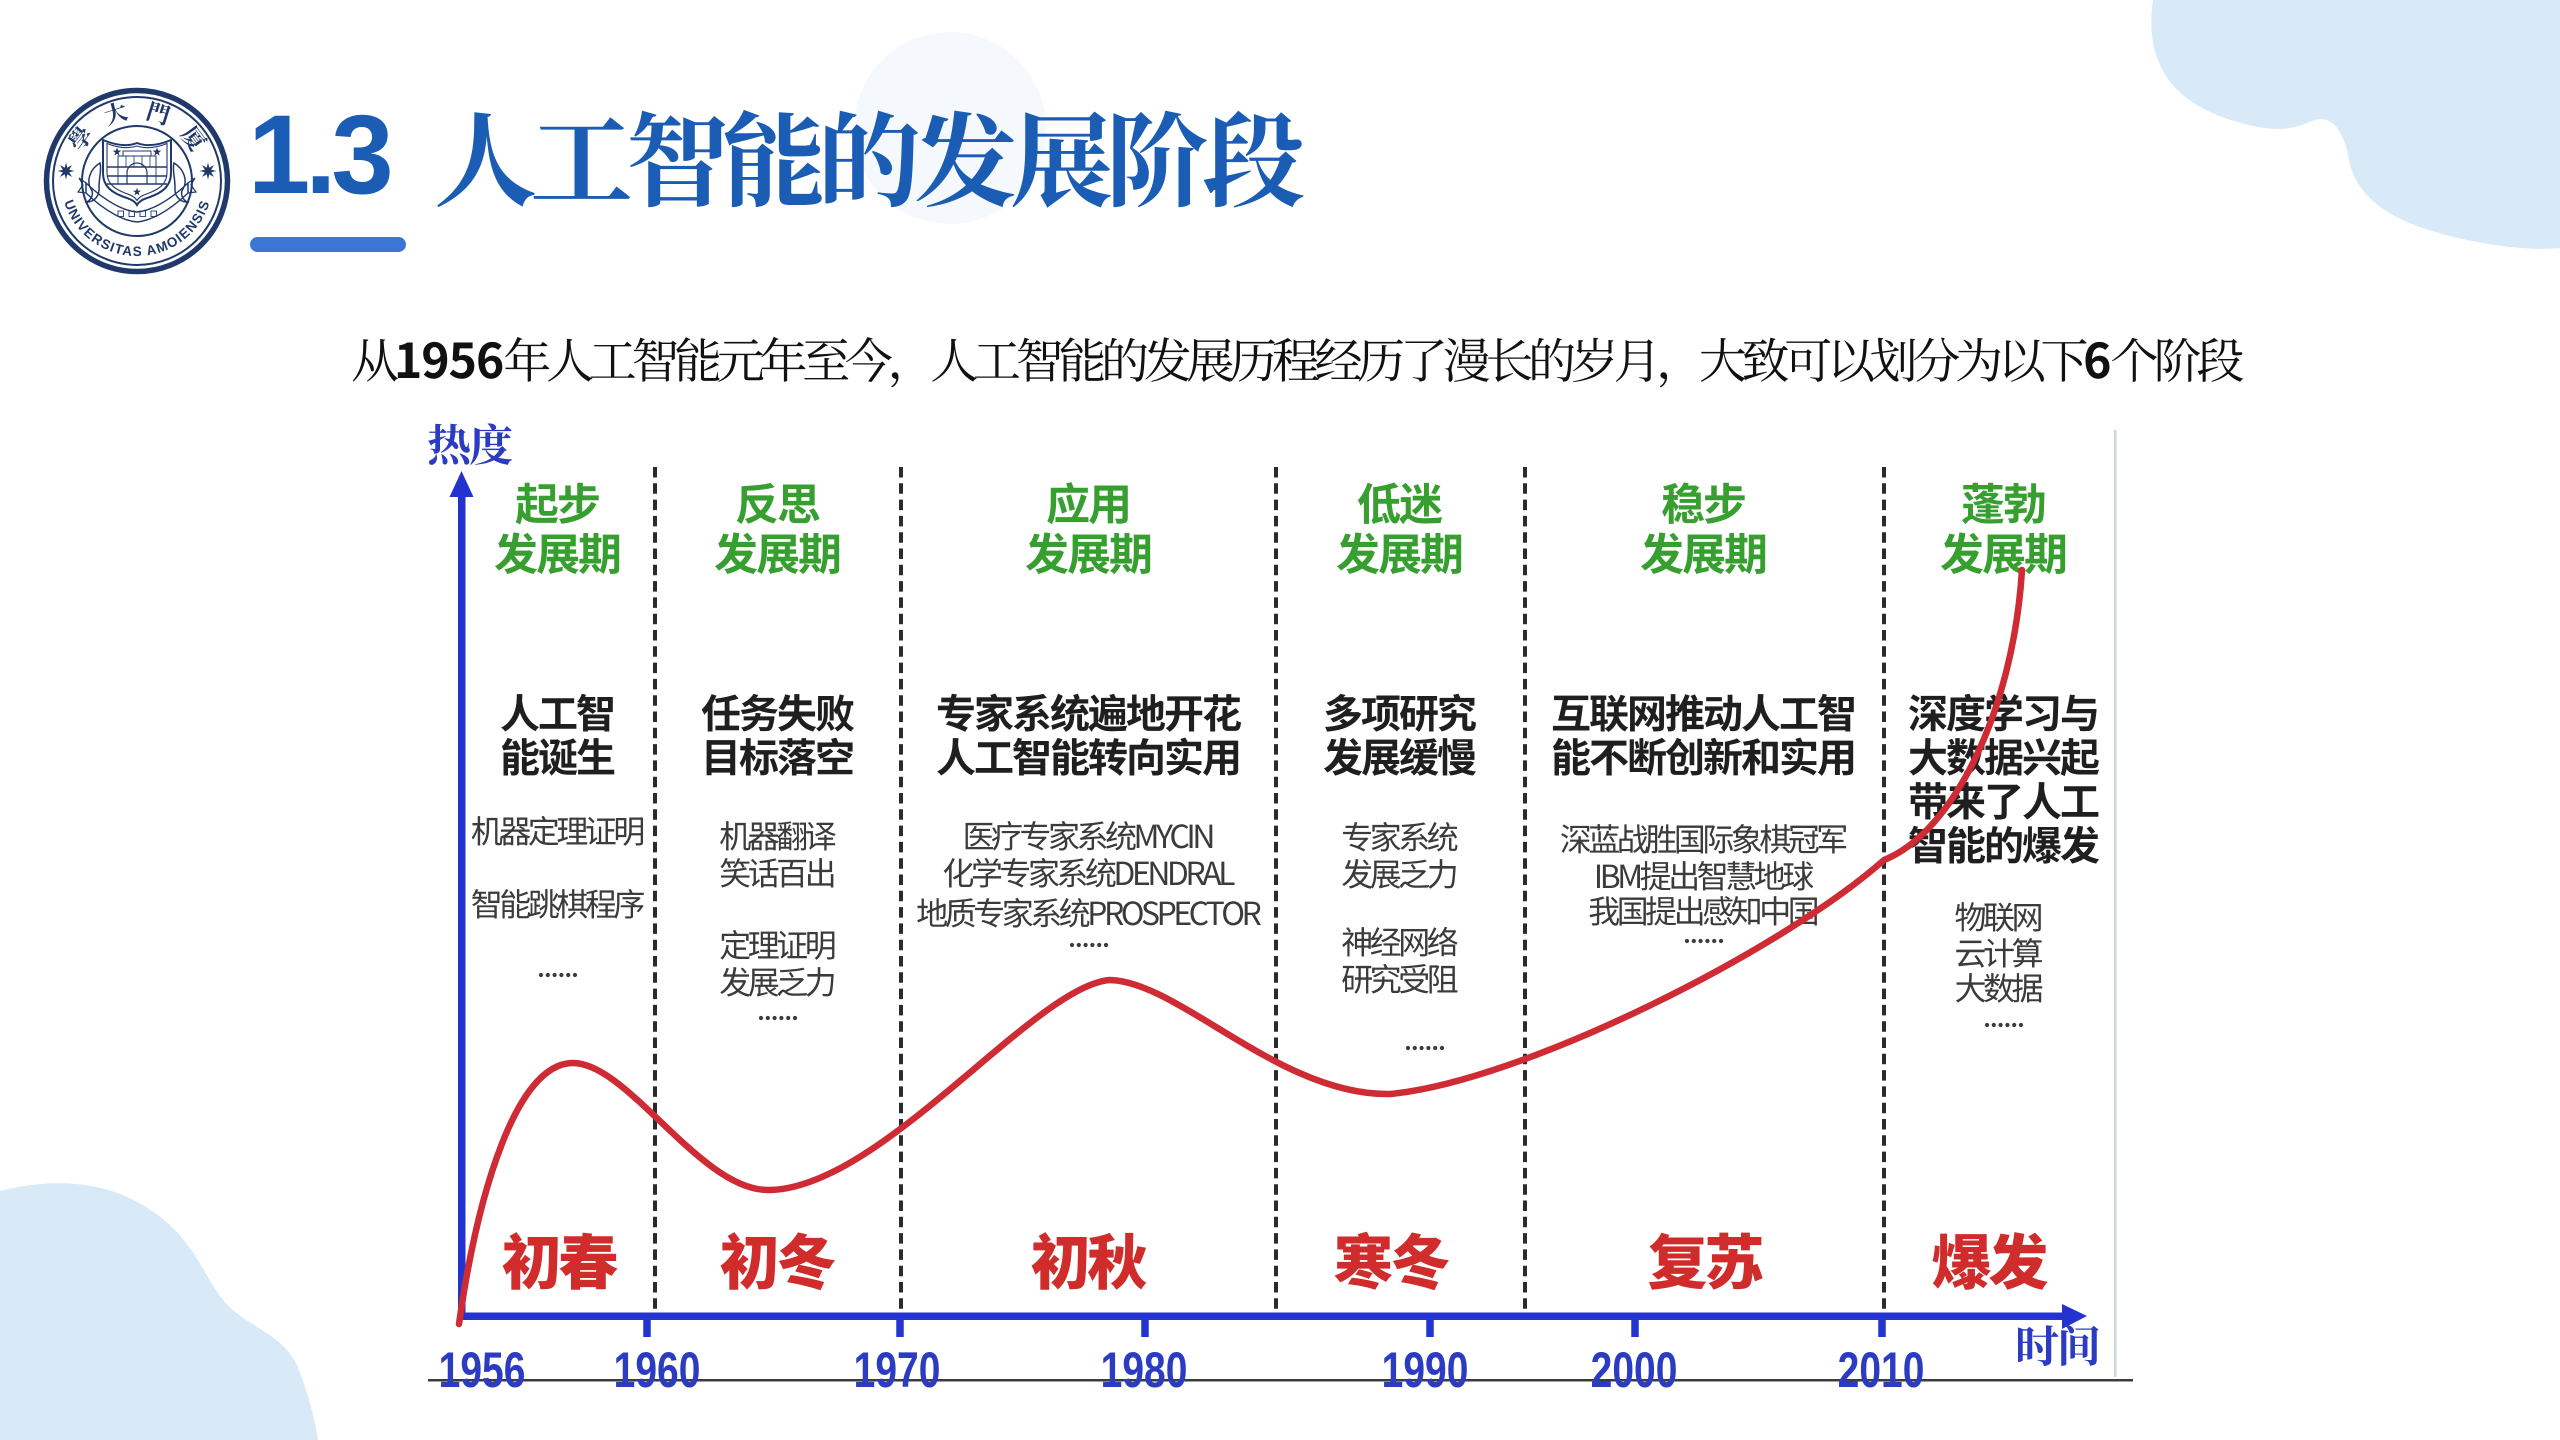 The width and height of the screenshot is (2560, 1440). I want to click on svg-text: 2010, so click(1881, 1369).